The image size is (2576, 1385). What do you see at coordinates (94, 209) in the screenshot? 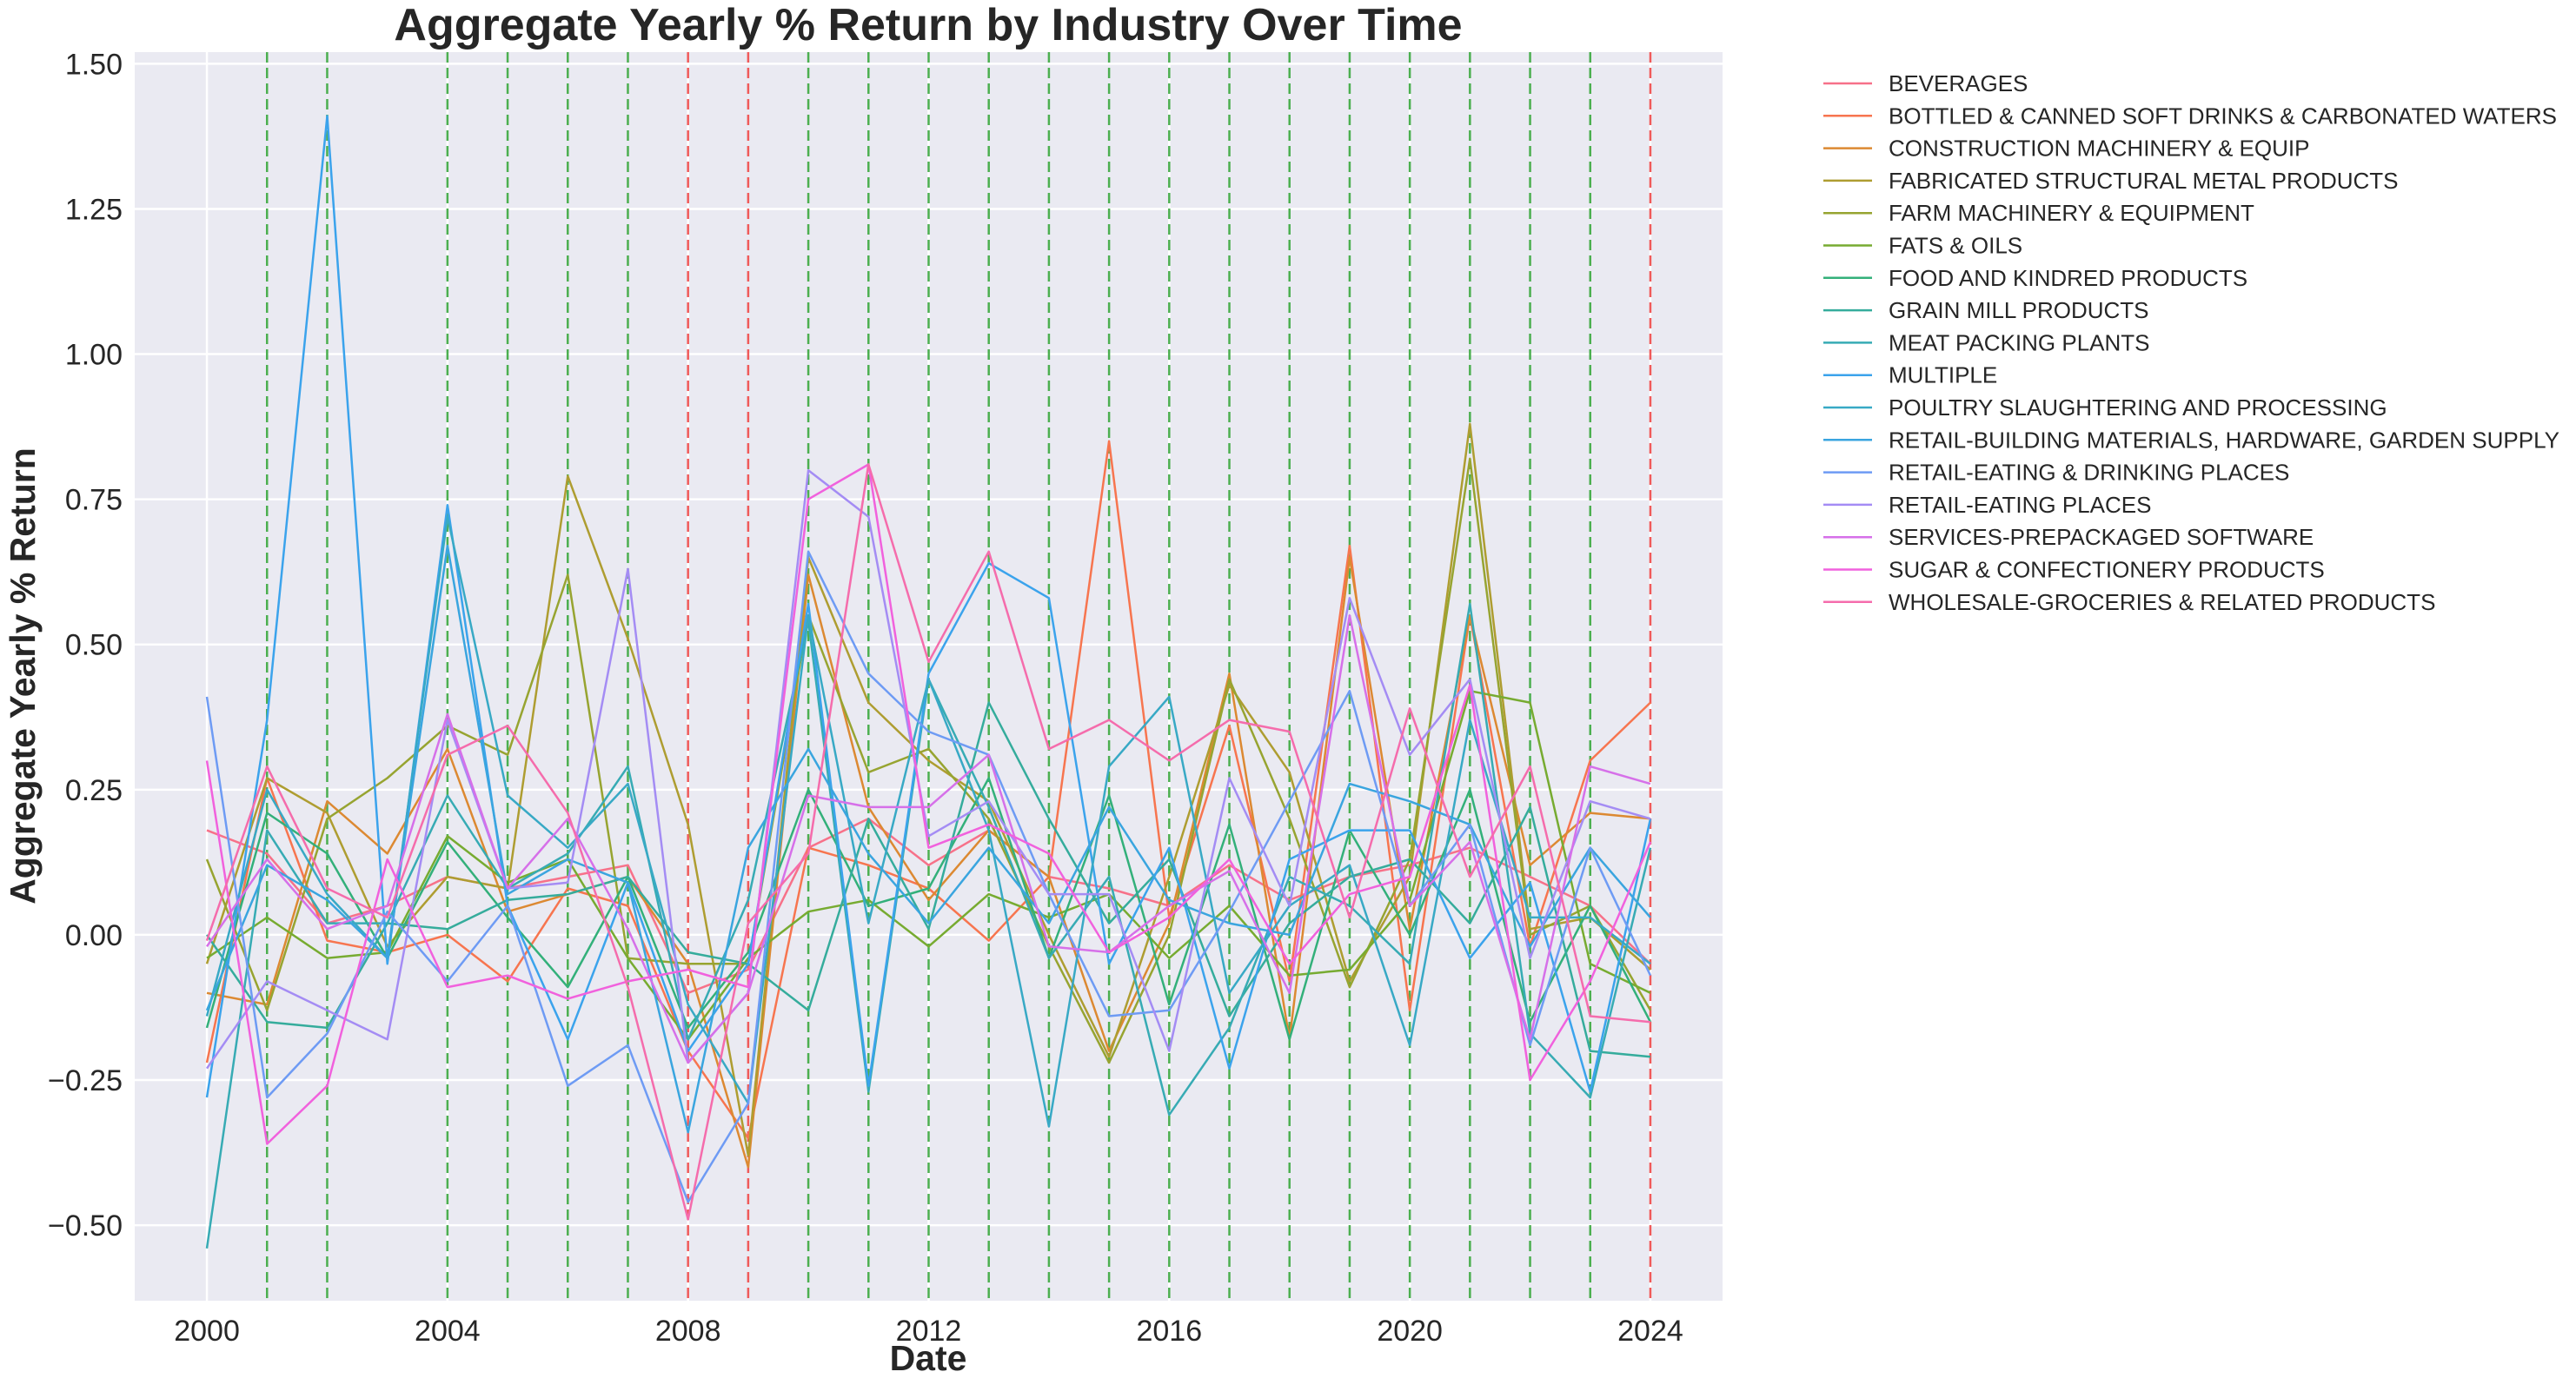
I see `y-tick-label: 1.25` at bounding box center [94, 209].